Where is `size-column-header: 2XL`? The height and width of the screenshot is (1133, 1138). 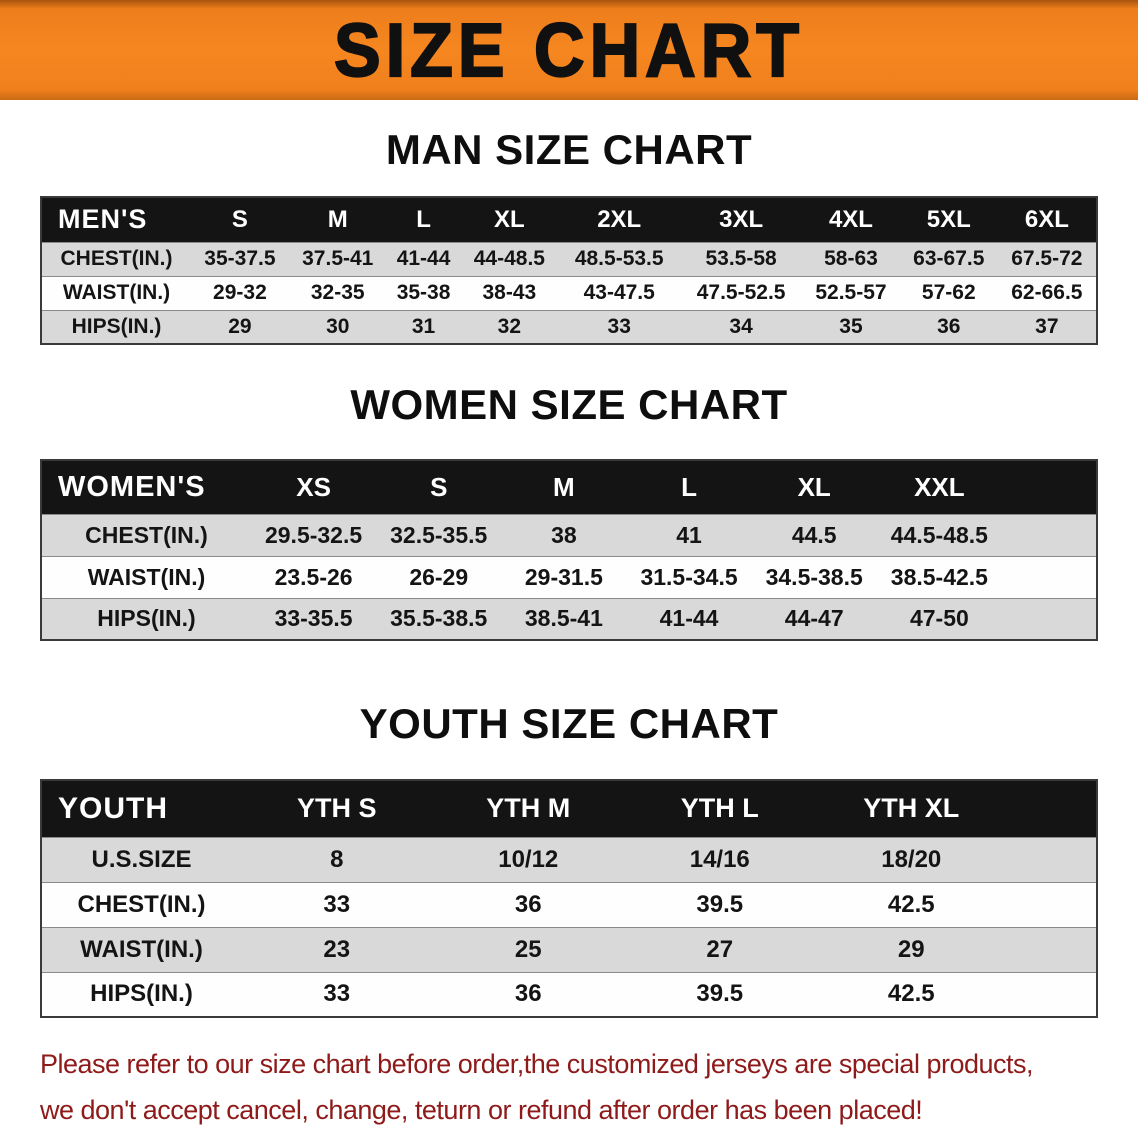 size-column-header: 2XL is located at coordinates (619, 219).